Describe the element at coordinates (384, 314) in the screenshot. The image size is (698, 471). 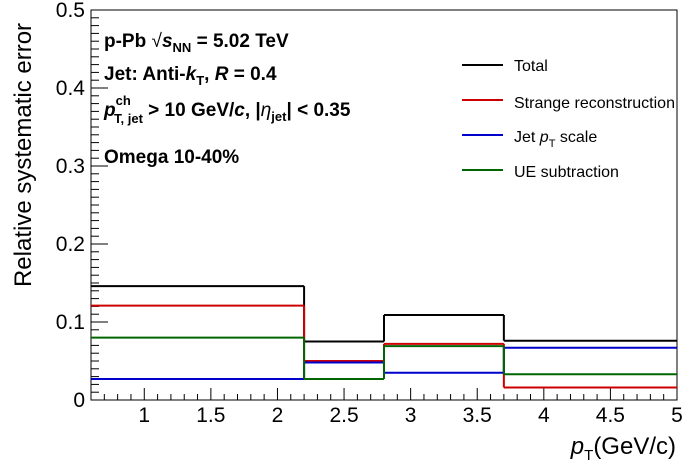
I see `series-total` at that location.